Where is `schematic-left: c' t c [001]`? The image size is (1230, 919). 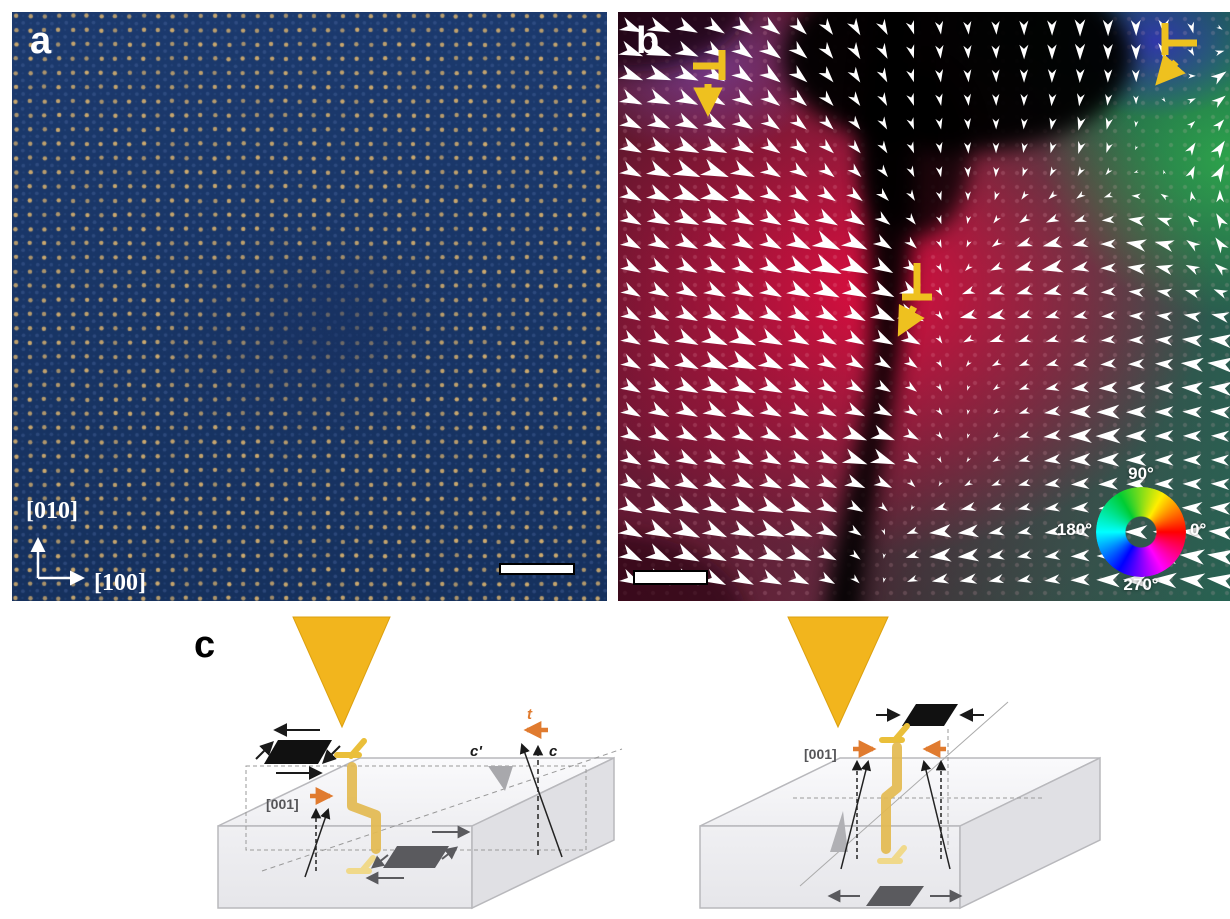 schematic-left: c' t c [001] is located at coordinates (420, 763).